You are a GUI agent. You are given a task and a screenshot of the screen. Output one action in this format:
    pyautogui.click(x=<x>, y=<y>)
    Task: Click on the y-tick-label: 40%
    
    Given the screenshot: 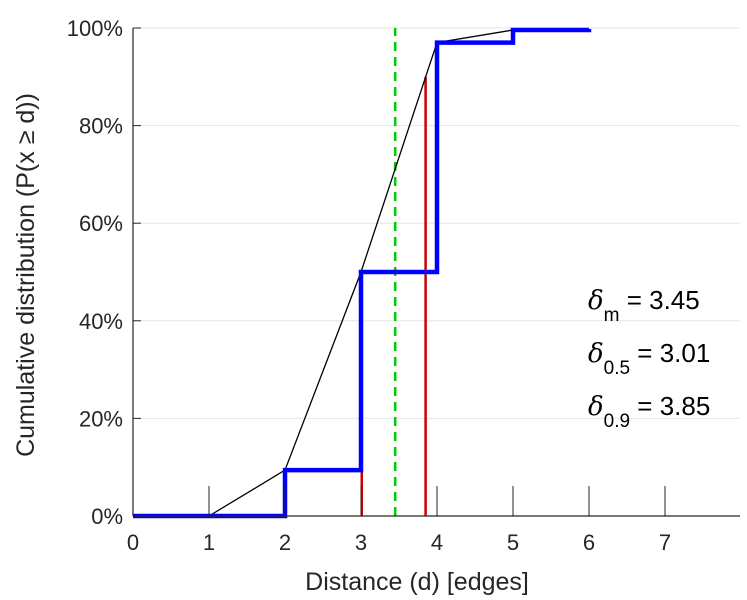 What is the action you would take?
    pyautogui.click(x=101, y=321)
    